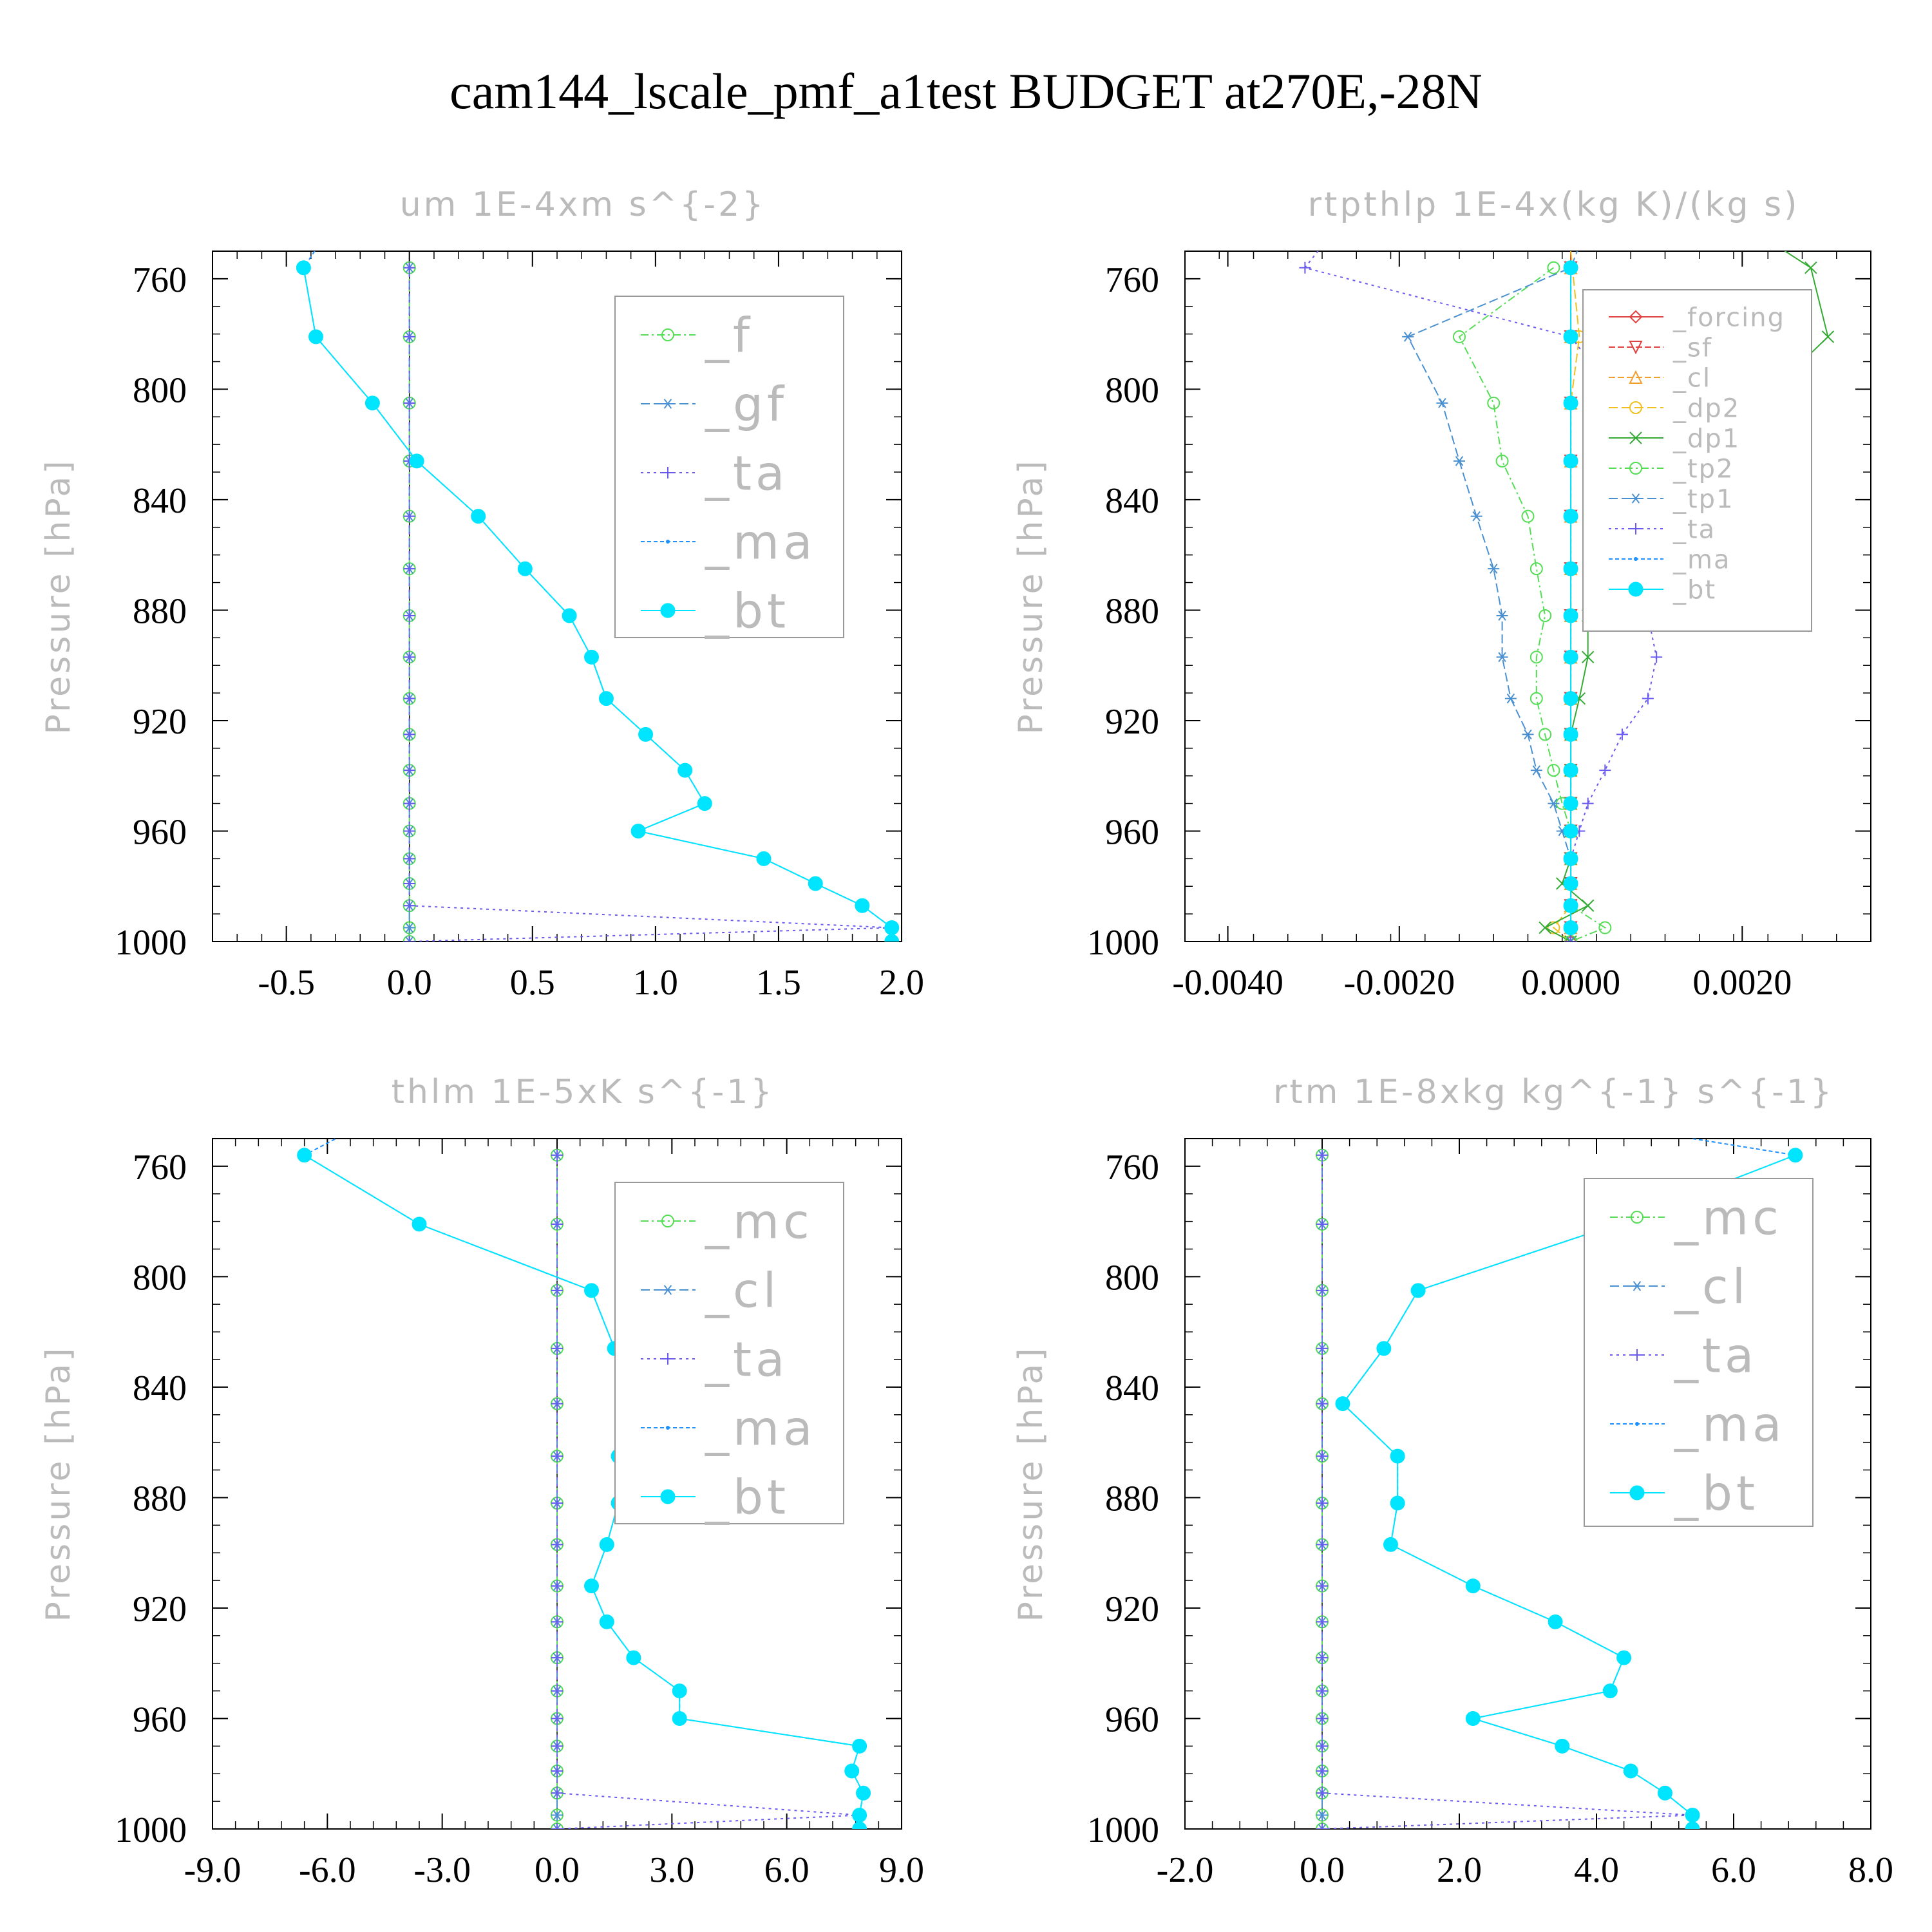  What do you see at coordinates (160, 1168) in the screenshot?
I see `y-tick-label: 760` at bounding box center [160, 1168].